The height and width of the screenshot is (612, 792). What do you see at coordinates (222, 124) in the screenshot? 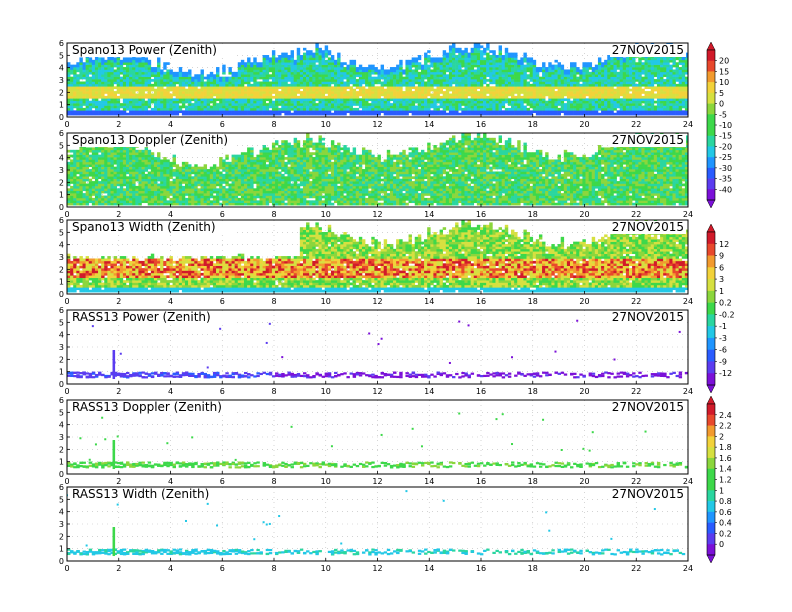
I see `x-tick-label: 6` at bounding box center [222, 124].